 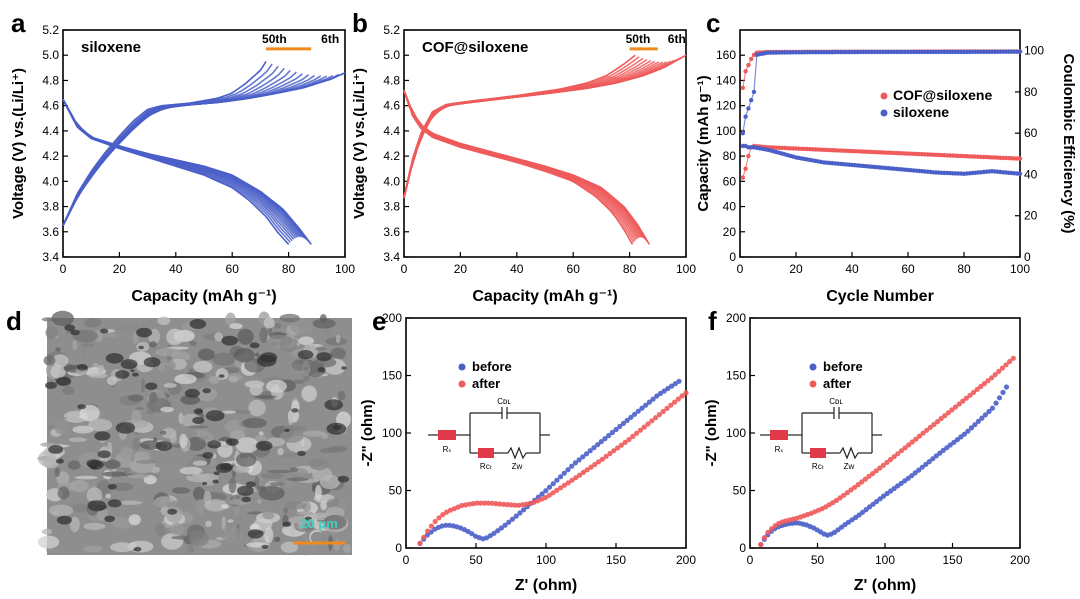 I want to click on y-tick-label: 100, so click(x=392, y=433).